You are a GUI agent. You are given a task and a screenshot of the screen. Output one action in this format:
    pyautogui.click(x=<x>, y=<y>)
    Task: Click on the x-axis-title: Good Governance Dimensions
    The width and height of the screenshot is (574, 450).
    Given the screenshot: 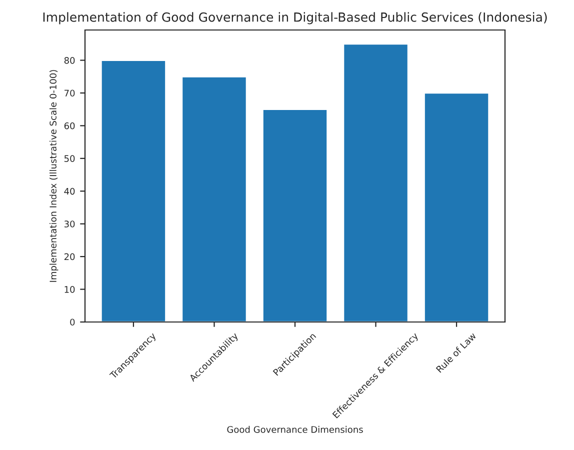 What is the action you would take?
    pyautogui.click(x=295, y=429)
    